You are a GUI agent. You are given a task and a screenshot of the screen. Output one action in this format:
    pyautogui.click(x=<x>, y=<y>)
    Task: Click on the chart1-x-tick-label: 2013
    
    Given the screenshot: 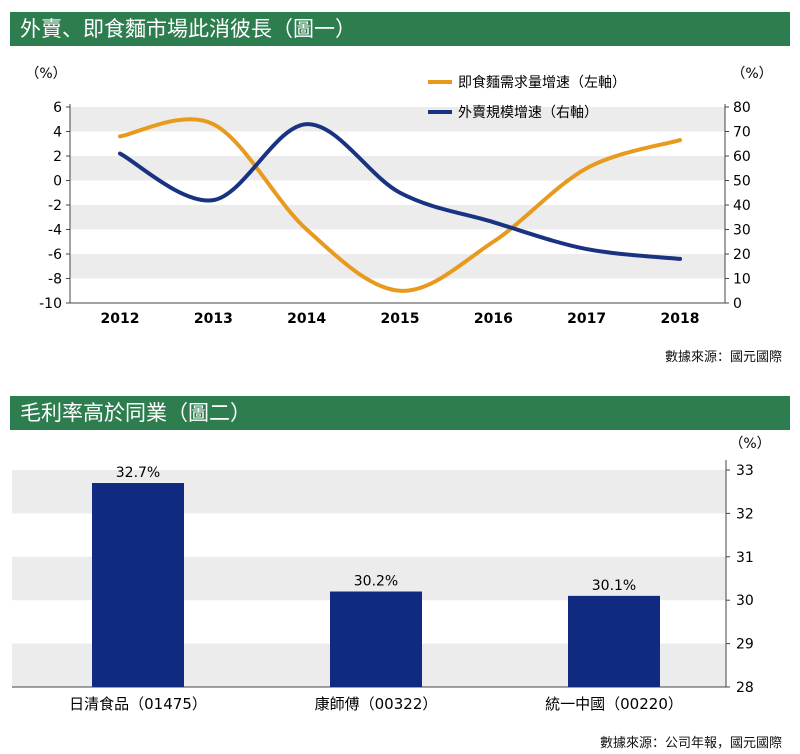 What is the action you would take?
    pyautogui.click(x=213, y=319)
    